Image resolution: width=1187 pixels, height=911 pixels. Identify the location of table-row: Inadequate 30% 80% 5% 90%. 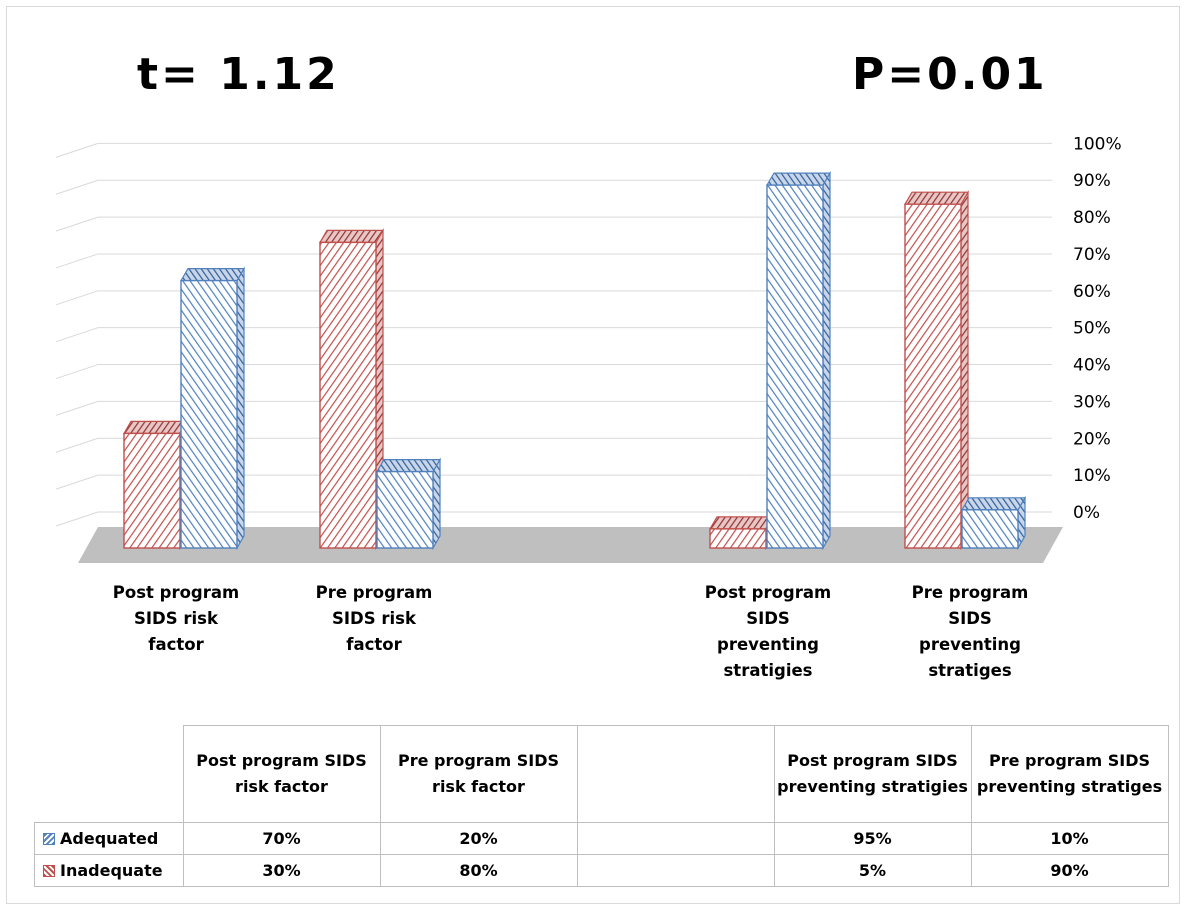
(601, 870).